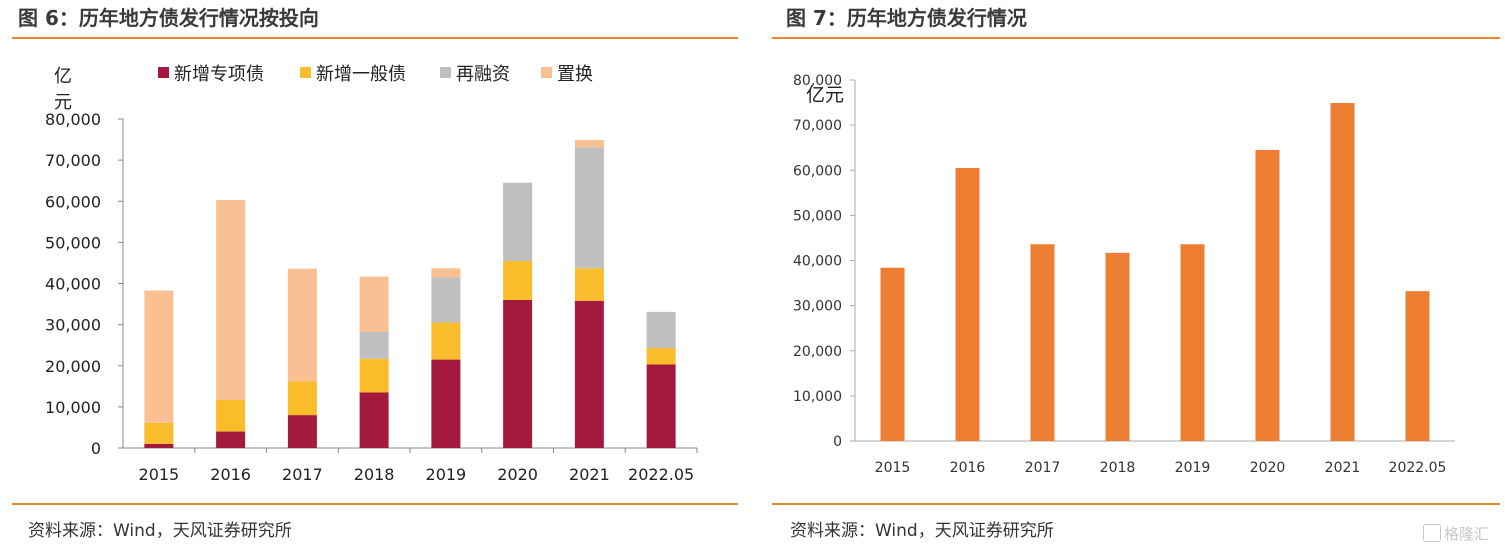 The image size is (1505, 550). Describe the element at coordinates (219, 74) in the screenshot. I see `legend-label: 新增专项债` at that location.